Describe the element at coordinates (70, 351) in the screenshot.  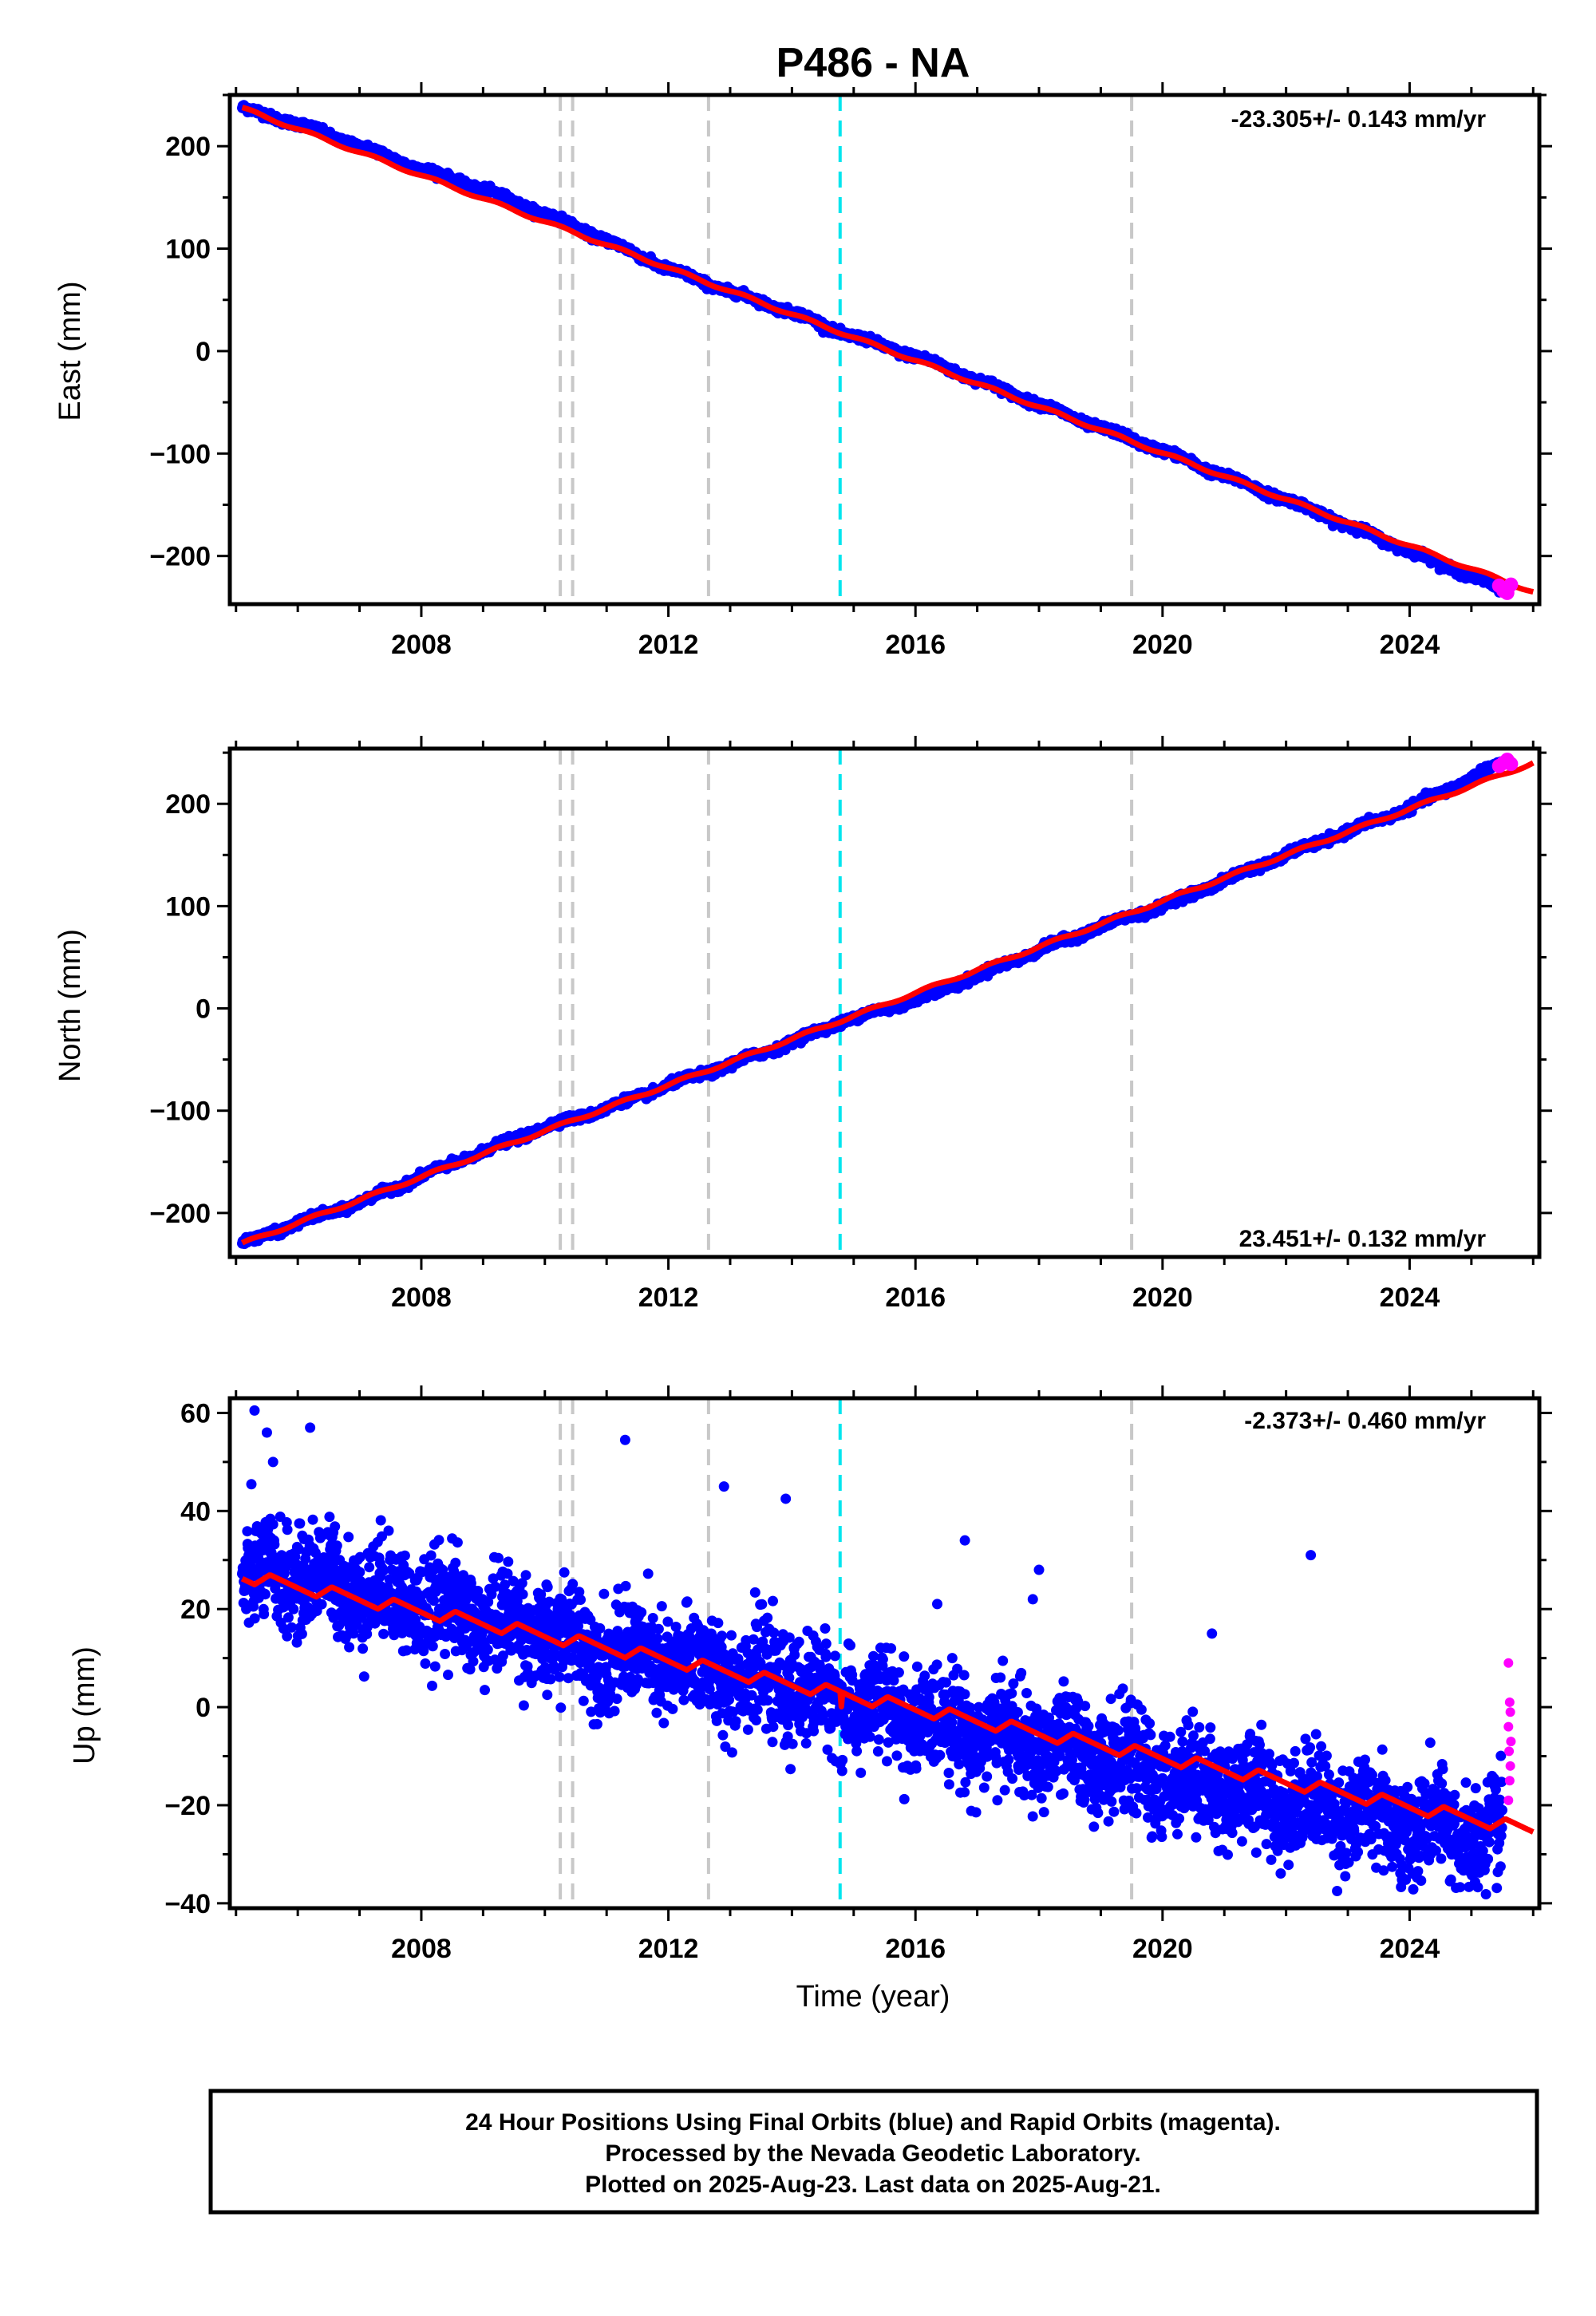
I see `east-ylabel: East (mm)` at that location.